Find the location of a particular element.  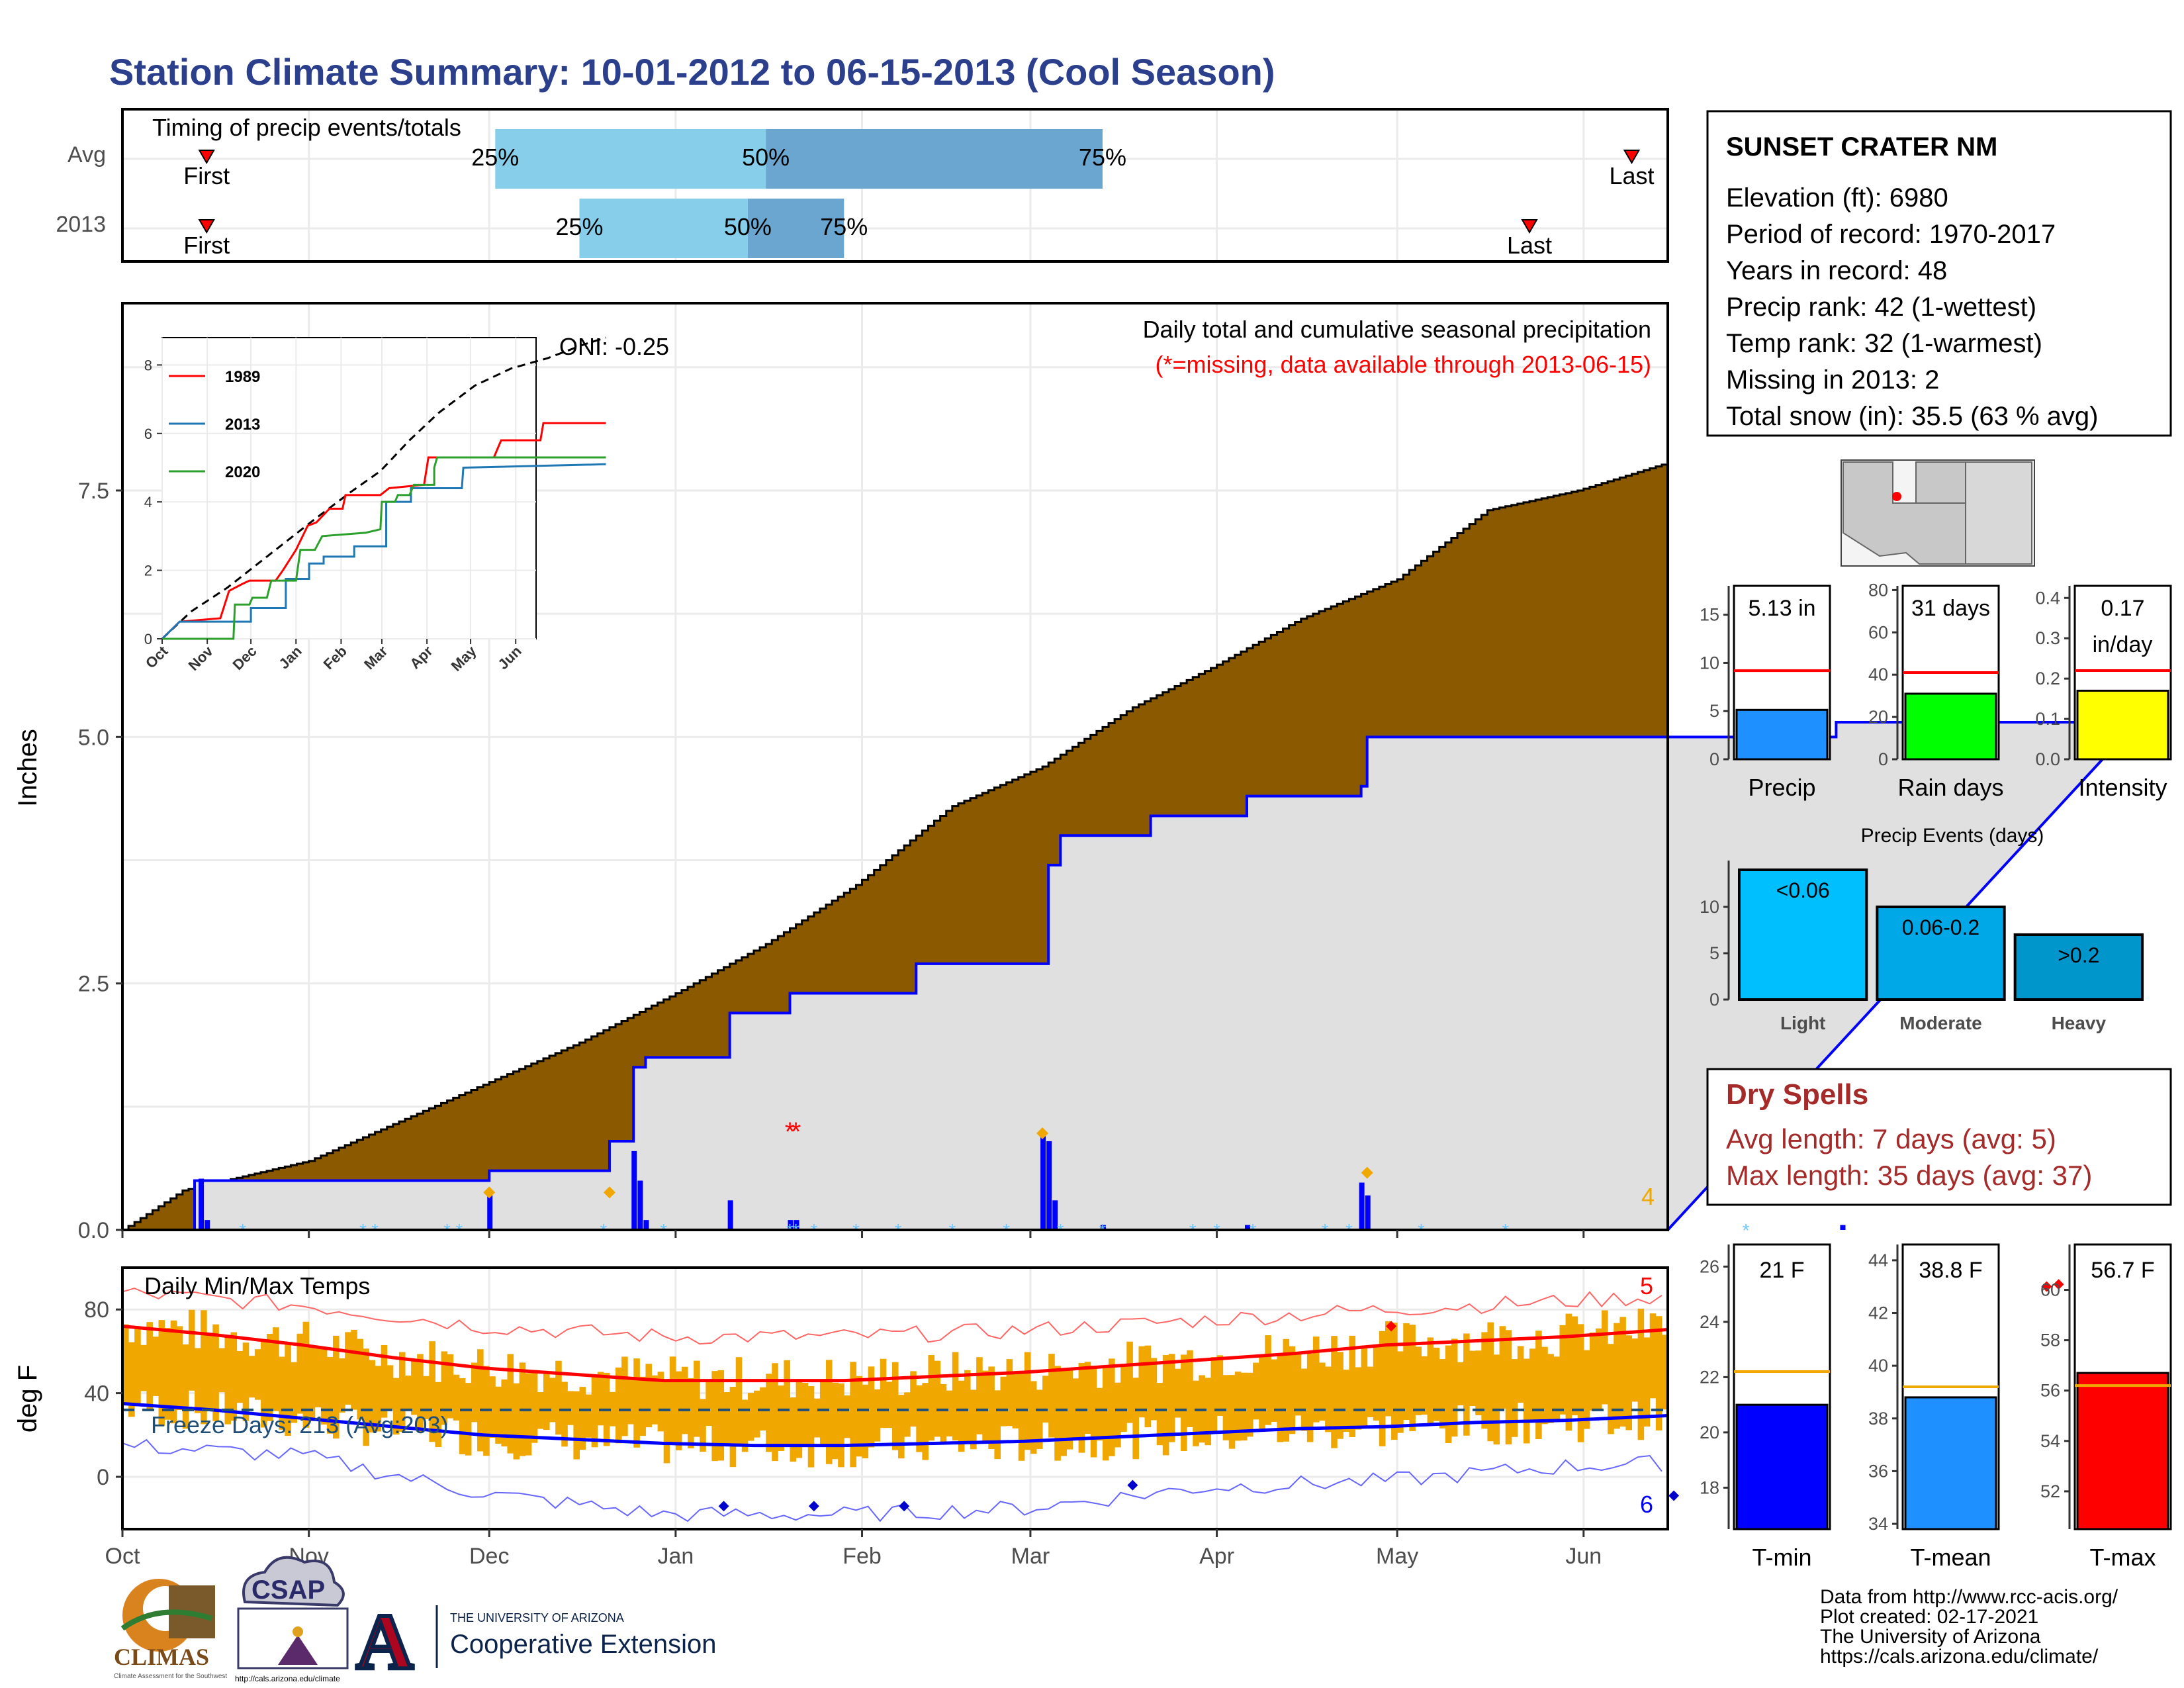

ua-block-a-icon: A is located at coordinates (385, 1641).